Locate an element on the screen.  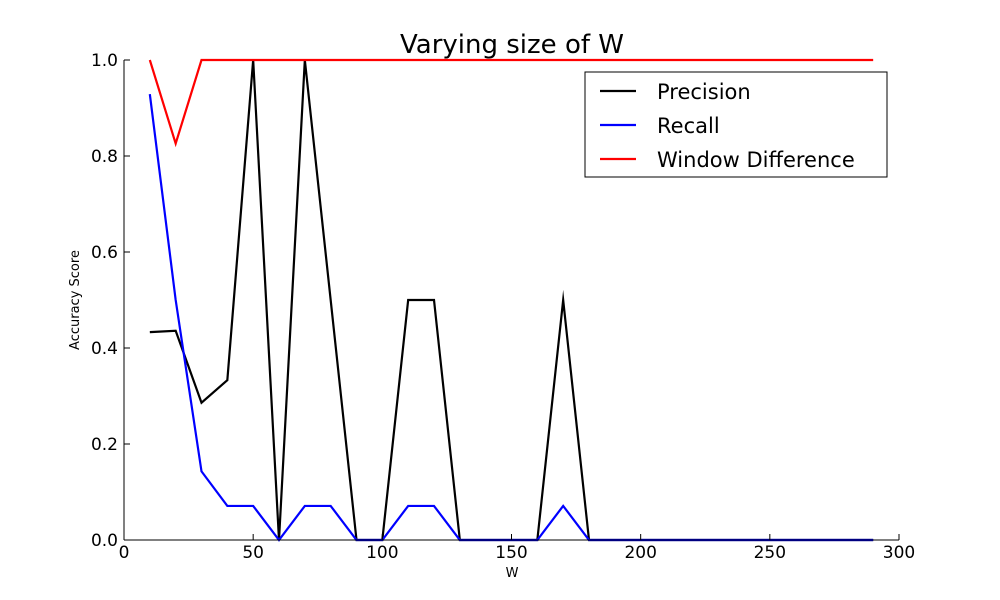
legend-label: Window Difference is located at coordinates (756, 160).